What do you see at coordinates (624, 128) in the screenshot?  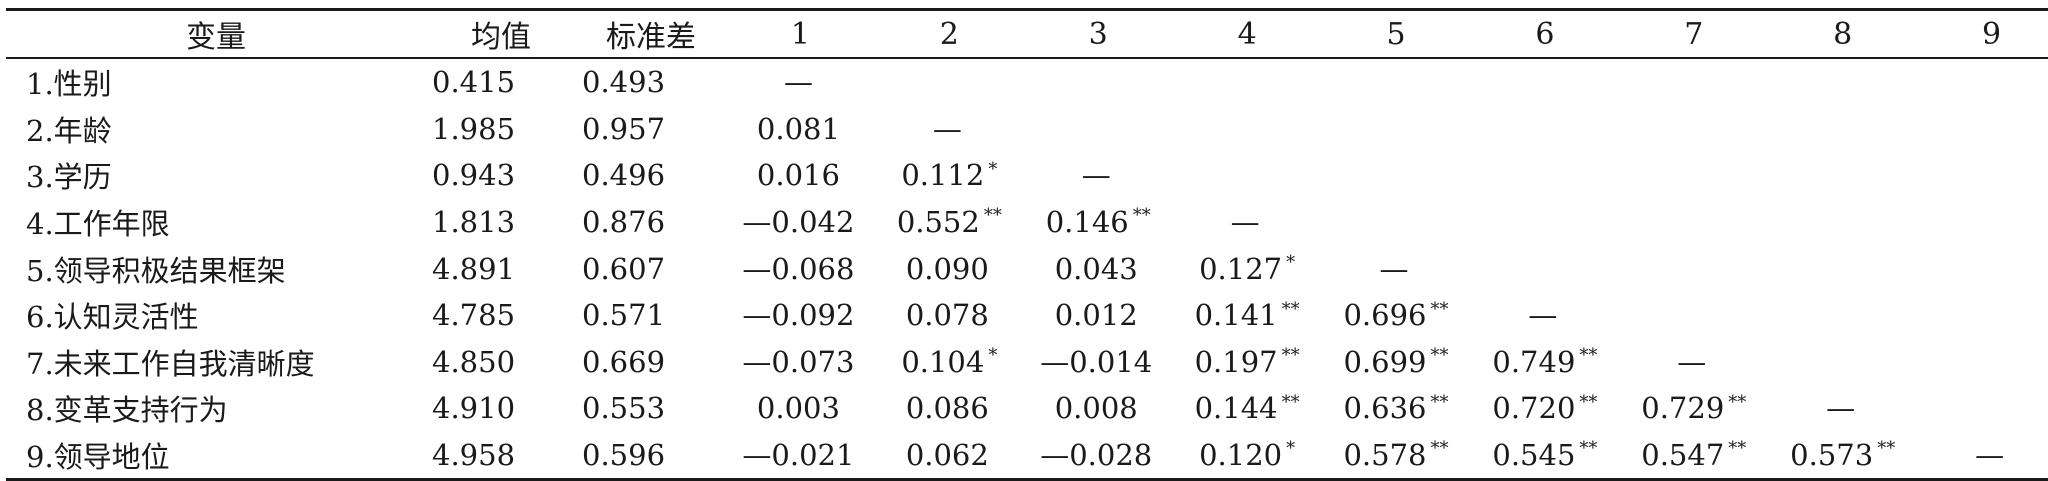 I see `sd-cell: 0.957` at bounding box center [624, 128].